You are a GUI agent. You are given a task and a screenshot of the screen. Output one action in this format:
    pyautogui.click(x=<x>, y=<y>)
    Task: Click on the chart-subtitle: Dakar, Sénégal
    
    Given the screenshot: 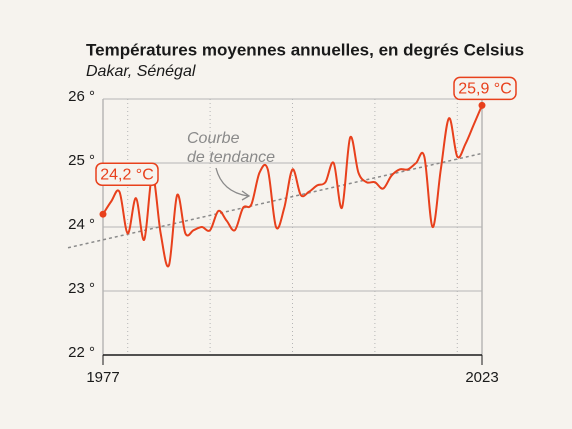 What is the action you would take?
    pyautogui.click(x=141, y=71)
    